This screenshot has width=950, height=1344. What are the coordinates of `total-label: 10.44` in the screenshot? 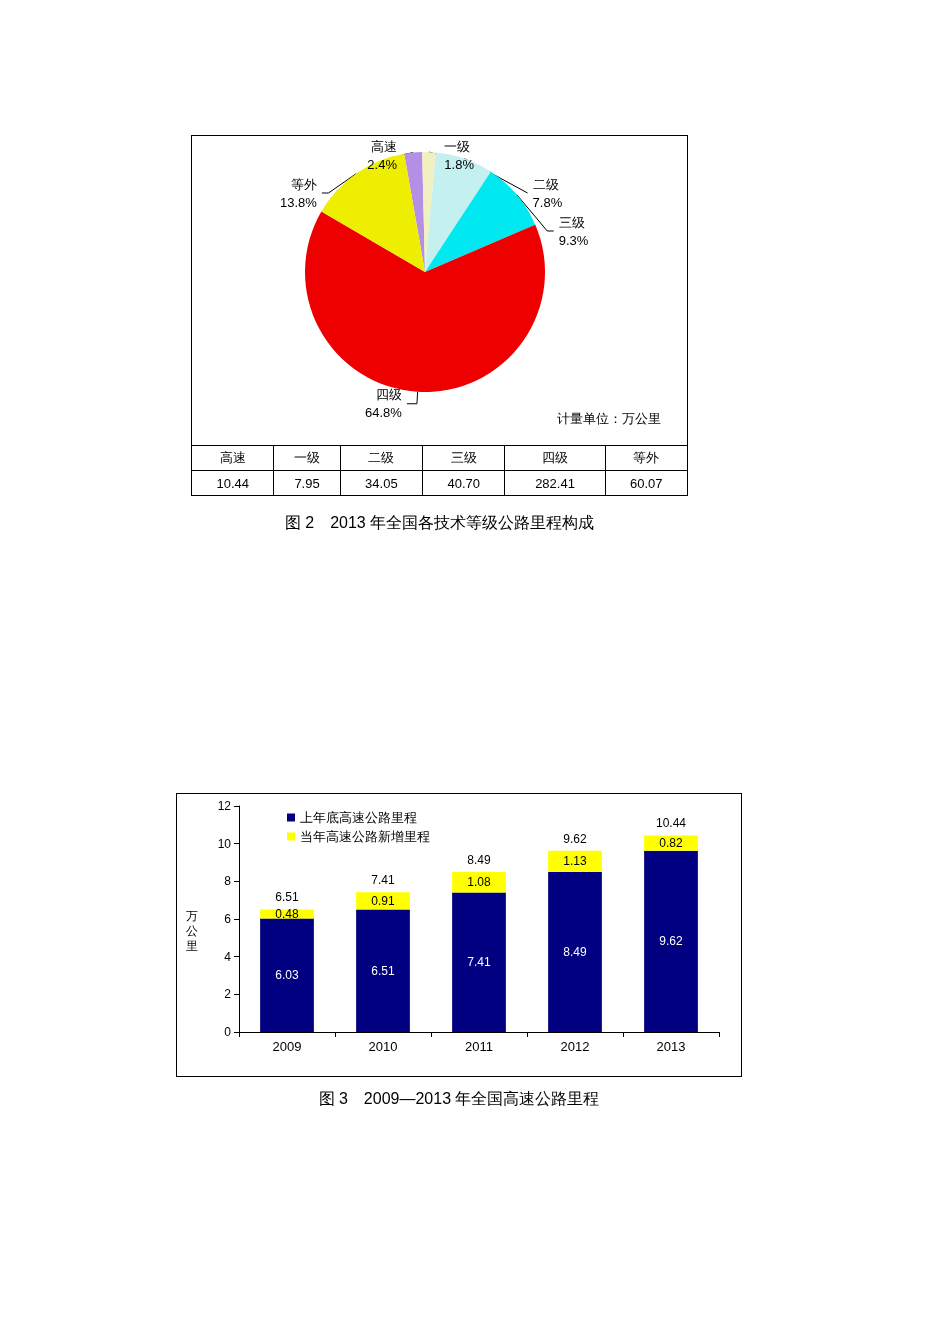 It's located at (671, 823).